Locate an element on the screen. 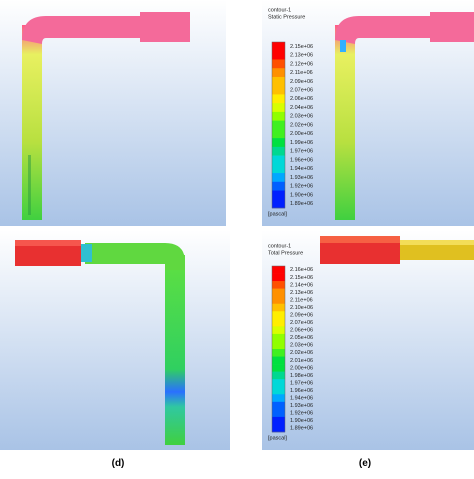  legend-value: 1.89e+06 is located at coordinates (301, 429).